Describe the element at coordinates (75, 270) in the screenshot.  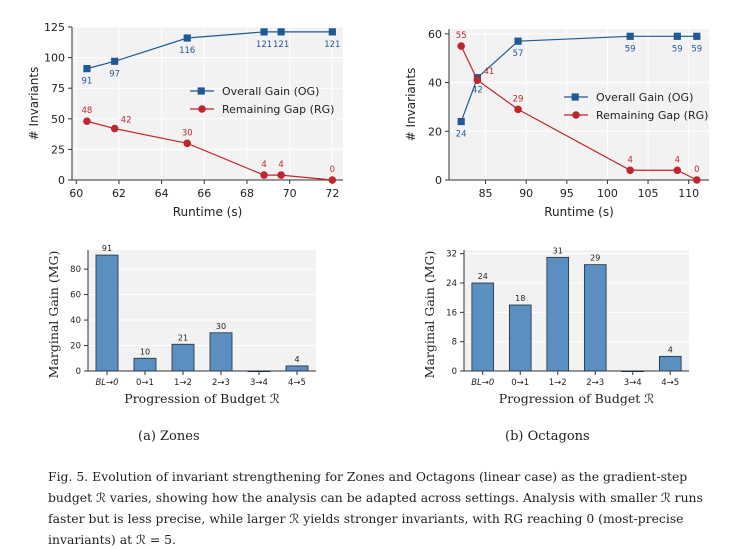
I see `y-tick-label: 80` at that location.